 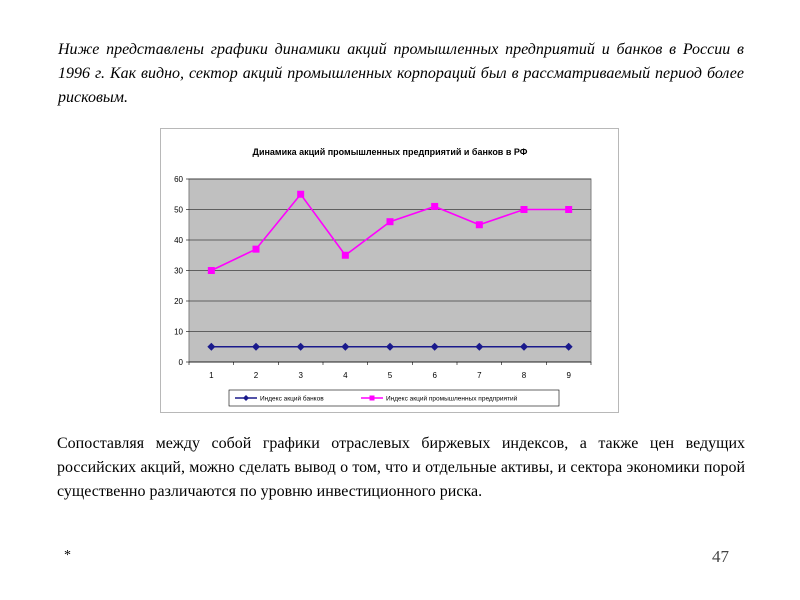 What do you see at coordinates (300, 375) in the screenshot?
I see `x-tick-label-3: 3` at bounding box center [300, 375].